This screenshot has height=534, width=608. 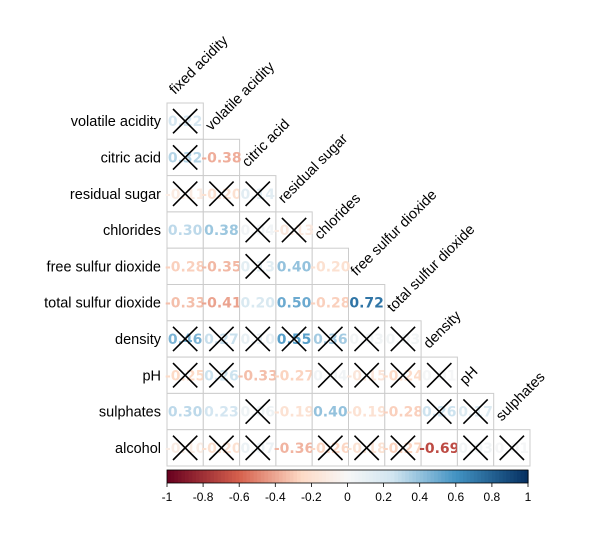 What do you see at coordinates (258, 339) in the screenshot?
I see `cell-density-citric-acid: 0.10` at bounding box center [258, 339].